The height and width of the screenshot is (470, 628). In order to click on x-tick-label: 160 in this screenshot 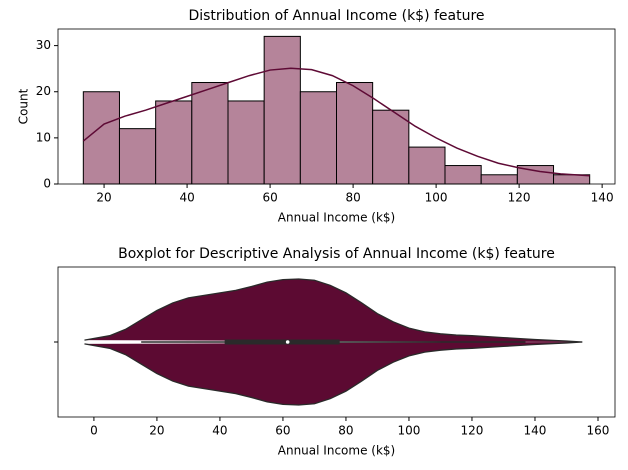, I will do `click(598, 431)`.